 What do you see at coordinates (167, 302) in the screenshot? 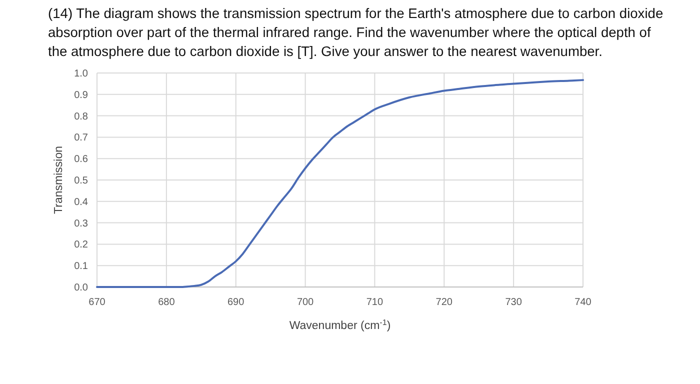
I see `x-tick-label: 680` at bounding box center [167, 302].